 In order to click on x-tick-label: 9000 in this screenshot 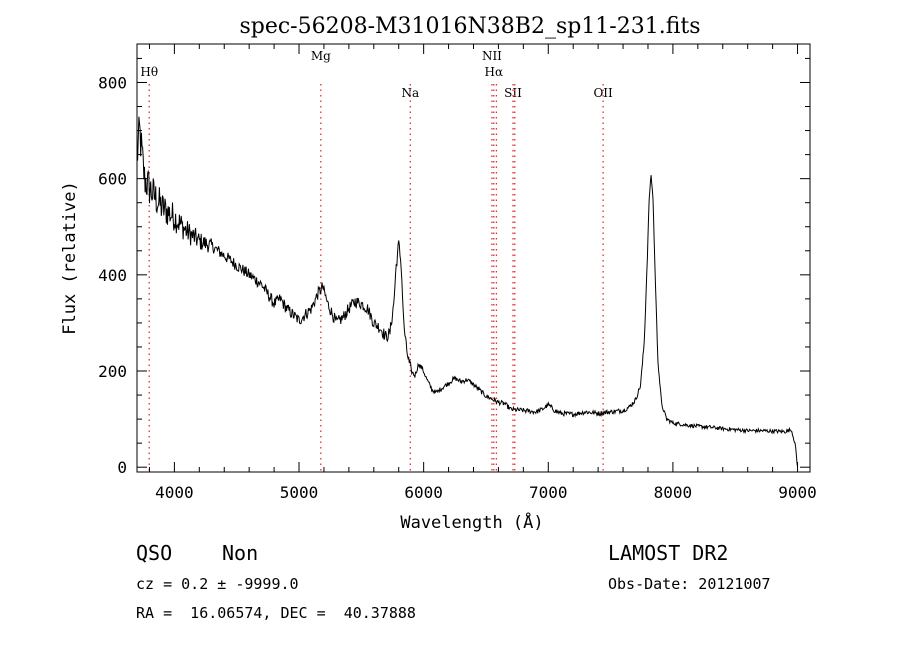, I will do `click(797, 492)`.